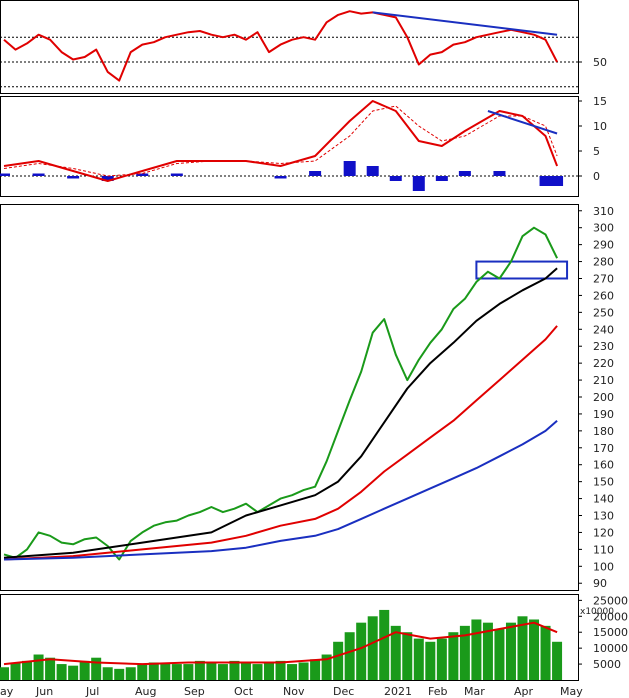 The image size is (629, 698). Describe the element at coordinates (603, 245) in the screenshot. I see `y-tick-label: 290` at that location.